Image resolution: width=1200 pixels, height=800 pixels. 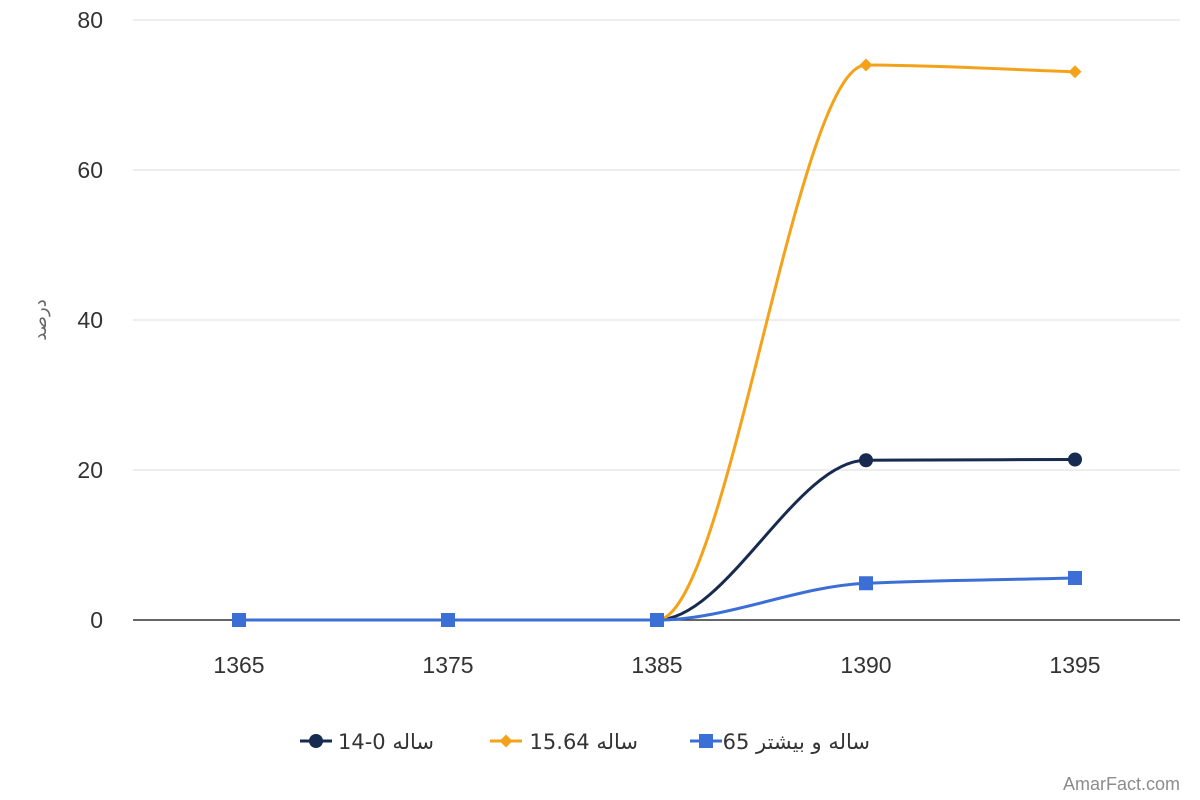 I want to click on x-tick-label: 1385, so click(x=656, y=665).